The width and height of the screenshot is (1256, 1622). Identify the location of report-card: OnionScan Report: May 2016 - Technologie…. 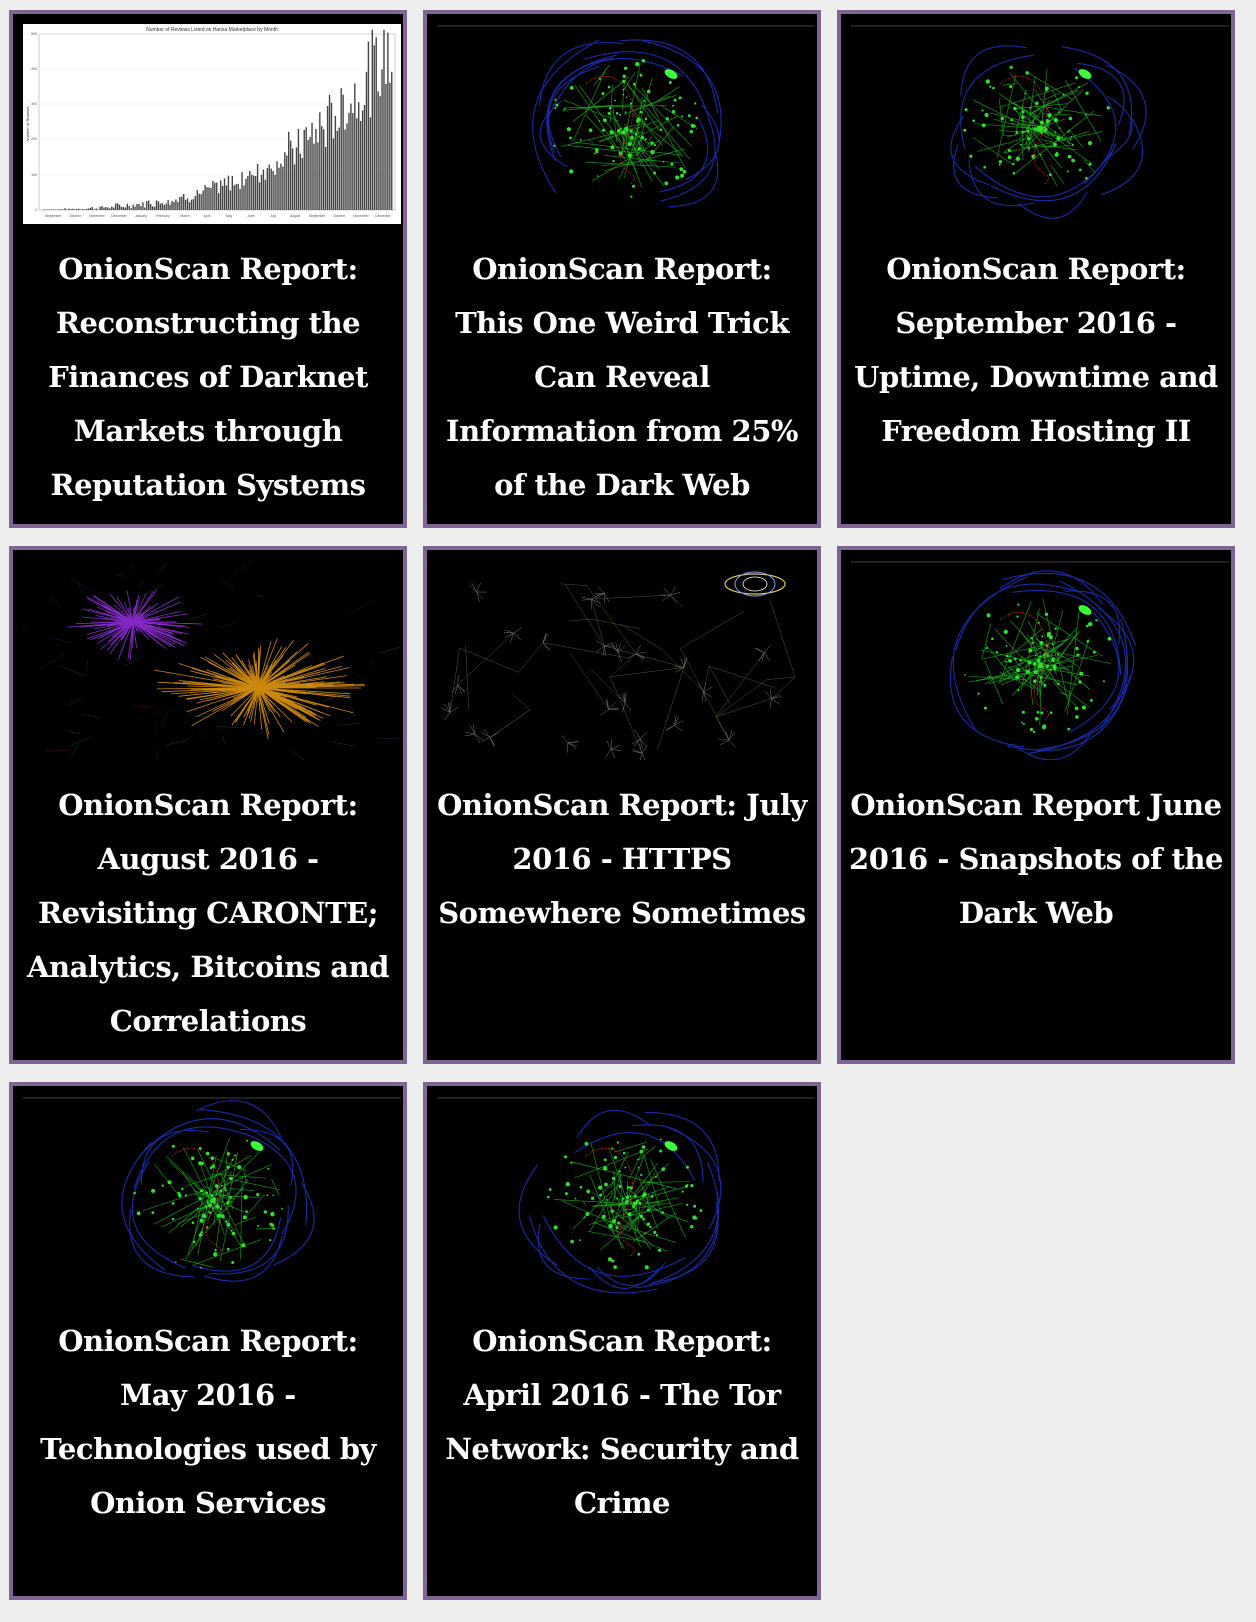
(208, 1341).